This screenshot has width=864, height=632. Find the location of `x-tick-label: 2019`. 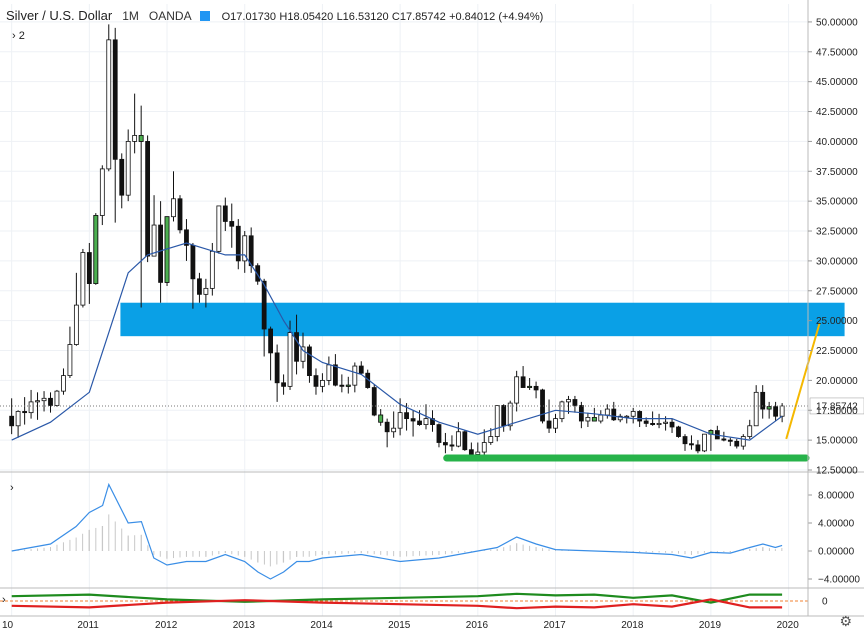

x-tick-label: 2019 is located at coordinates (710, 625).